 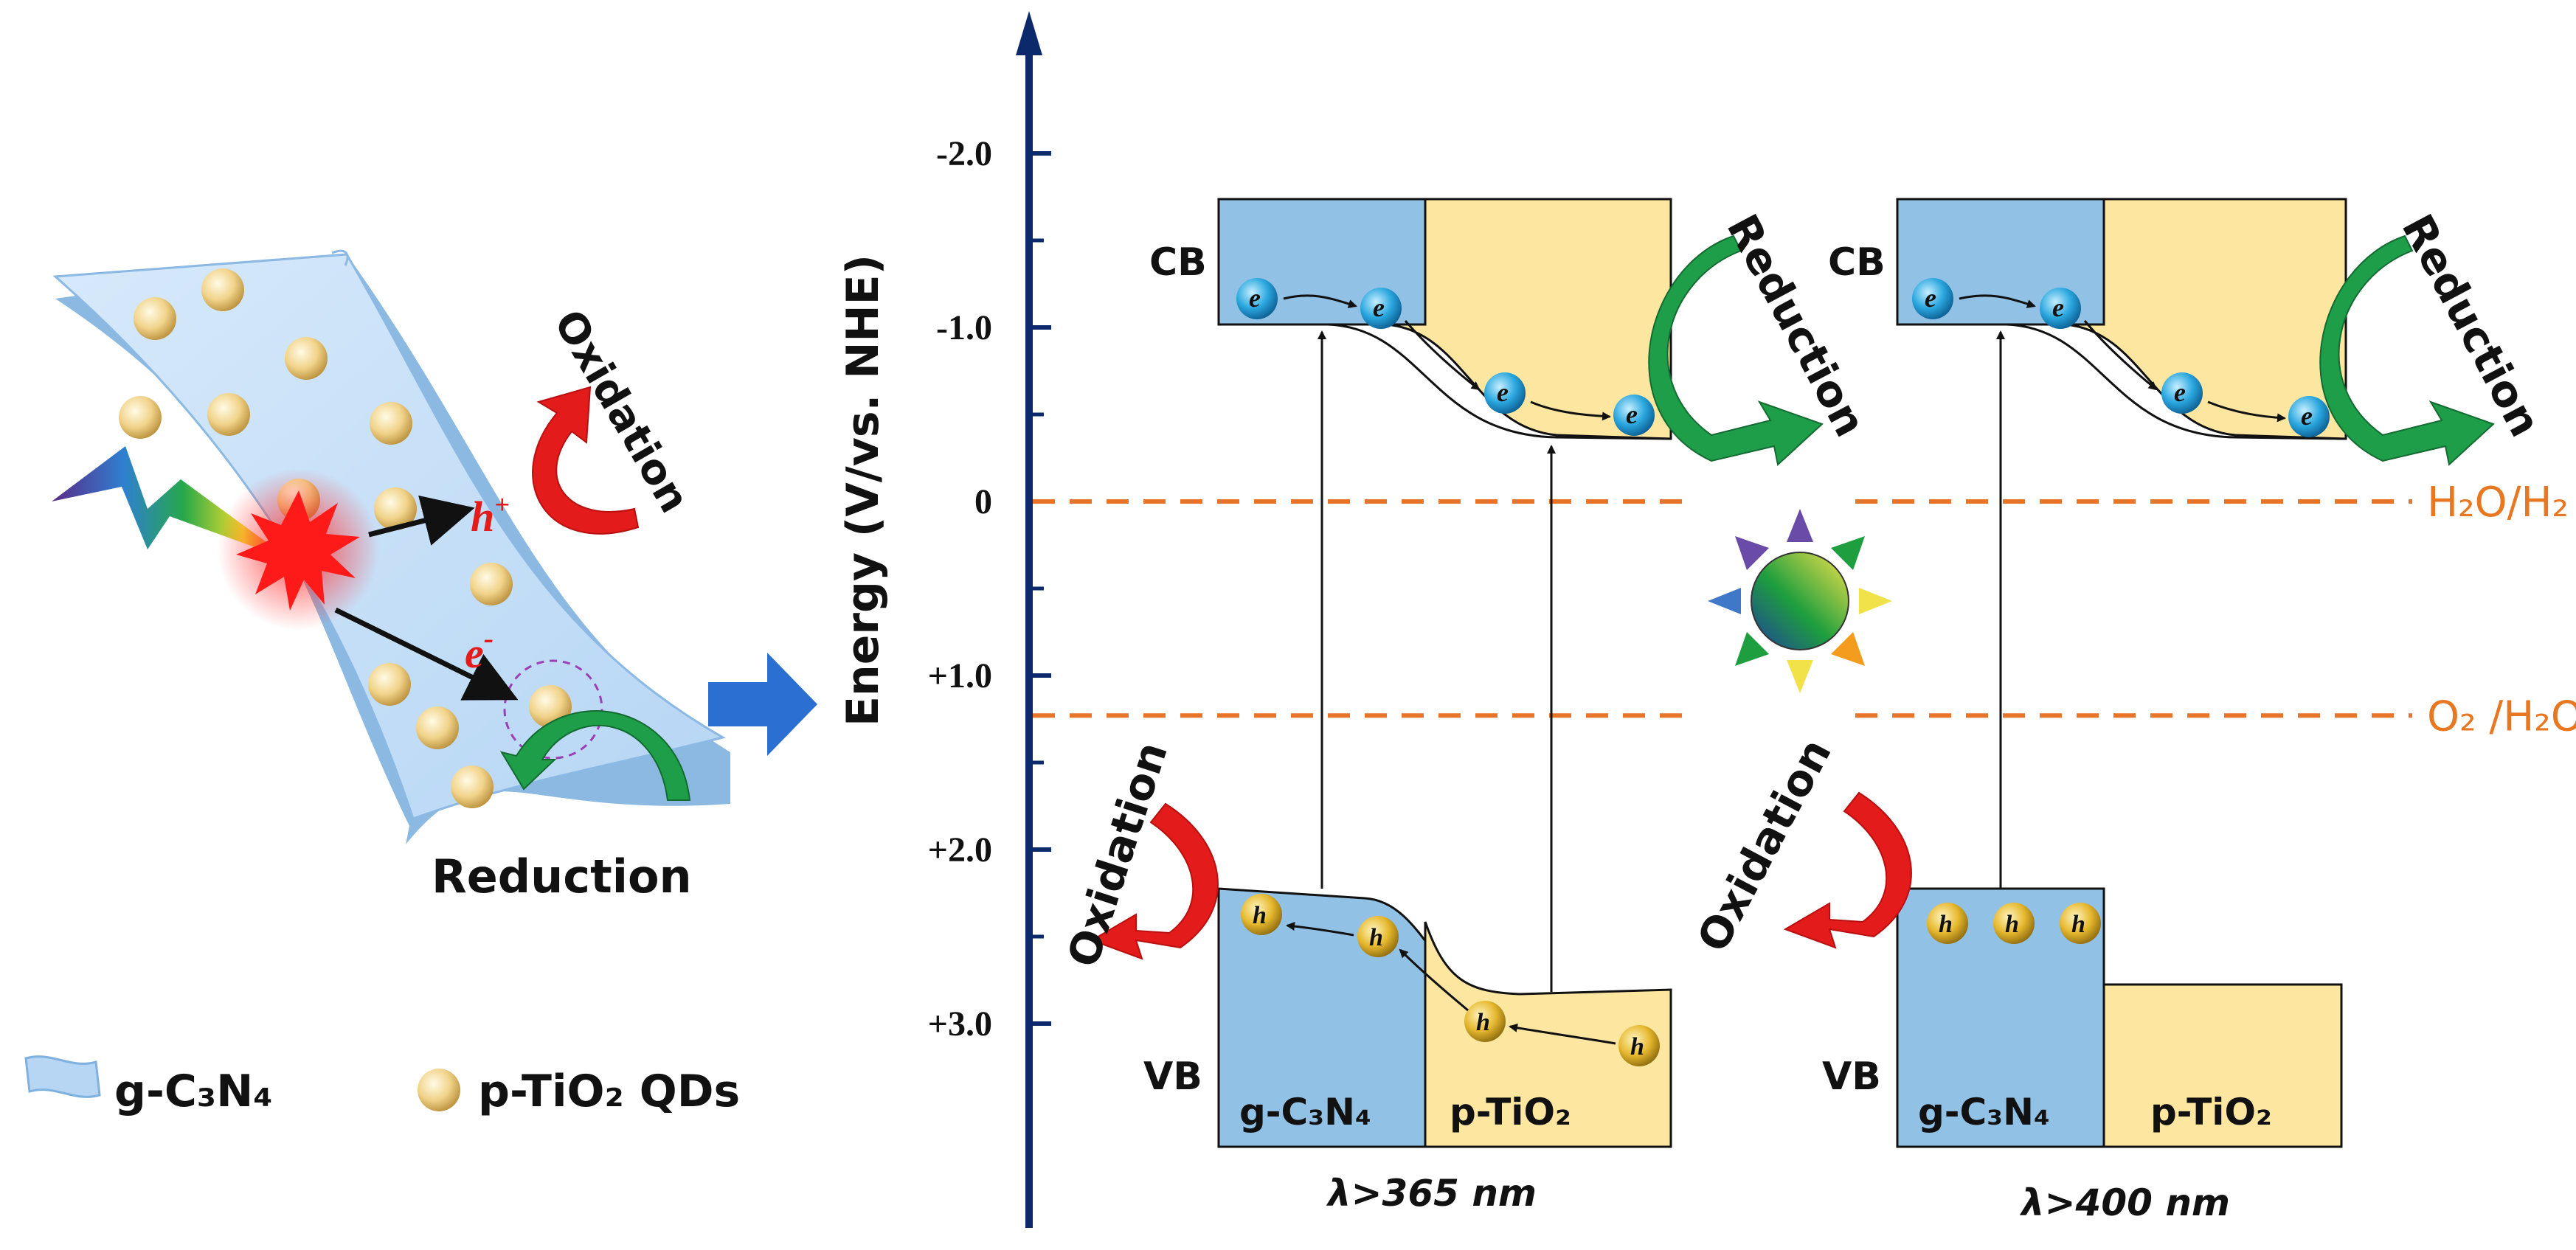 What do you see at coordinates (480, 649) in the screenshot?
I see `electron-label: e-` at bounding box center [480, 649].